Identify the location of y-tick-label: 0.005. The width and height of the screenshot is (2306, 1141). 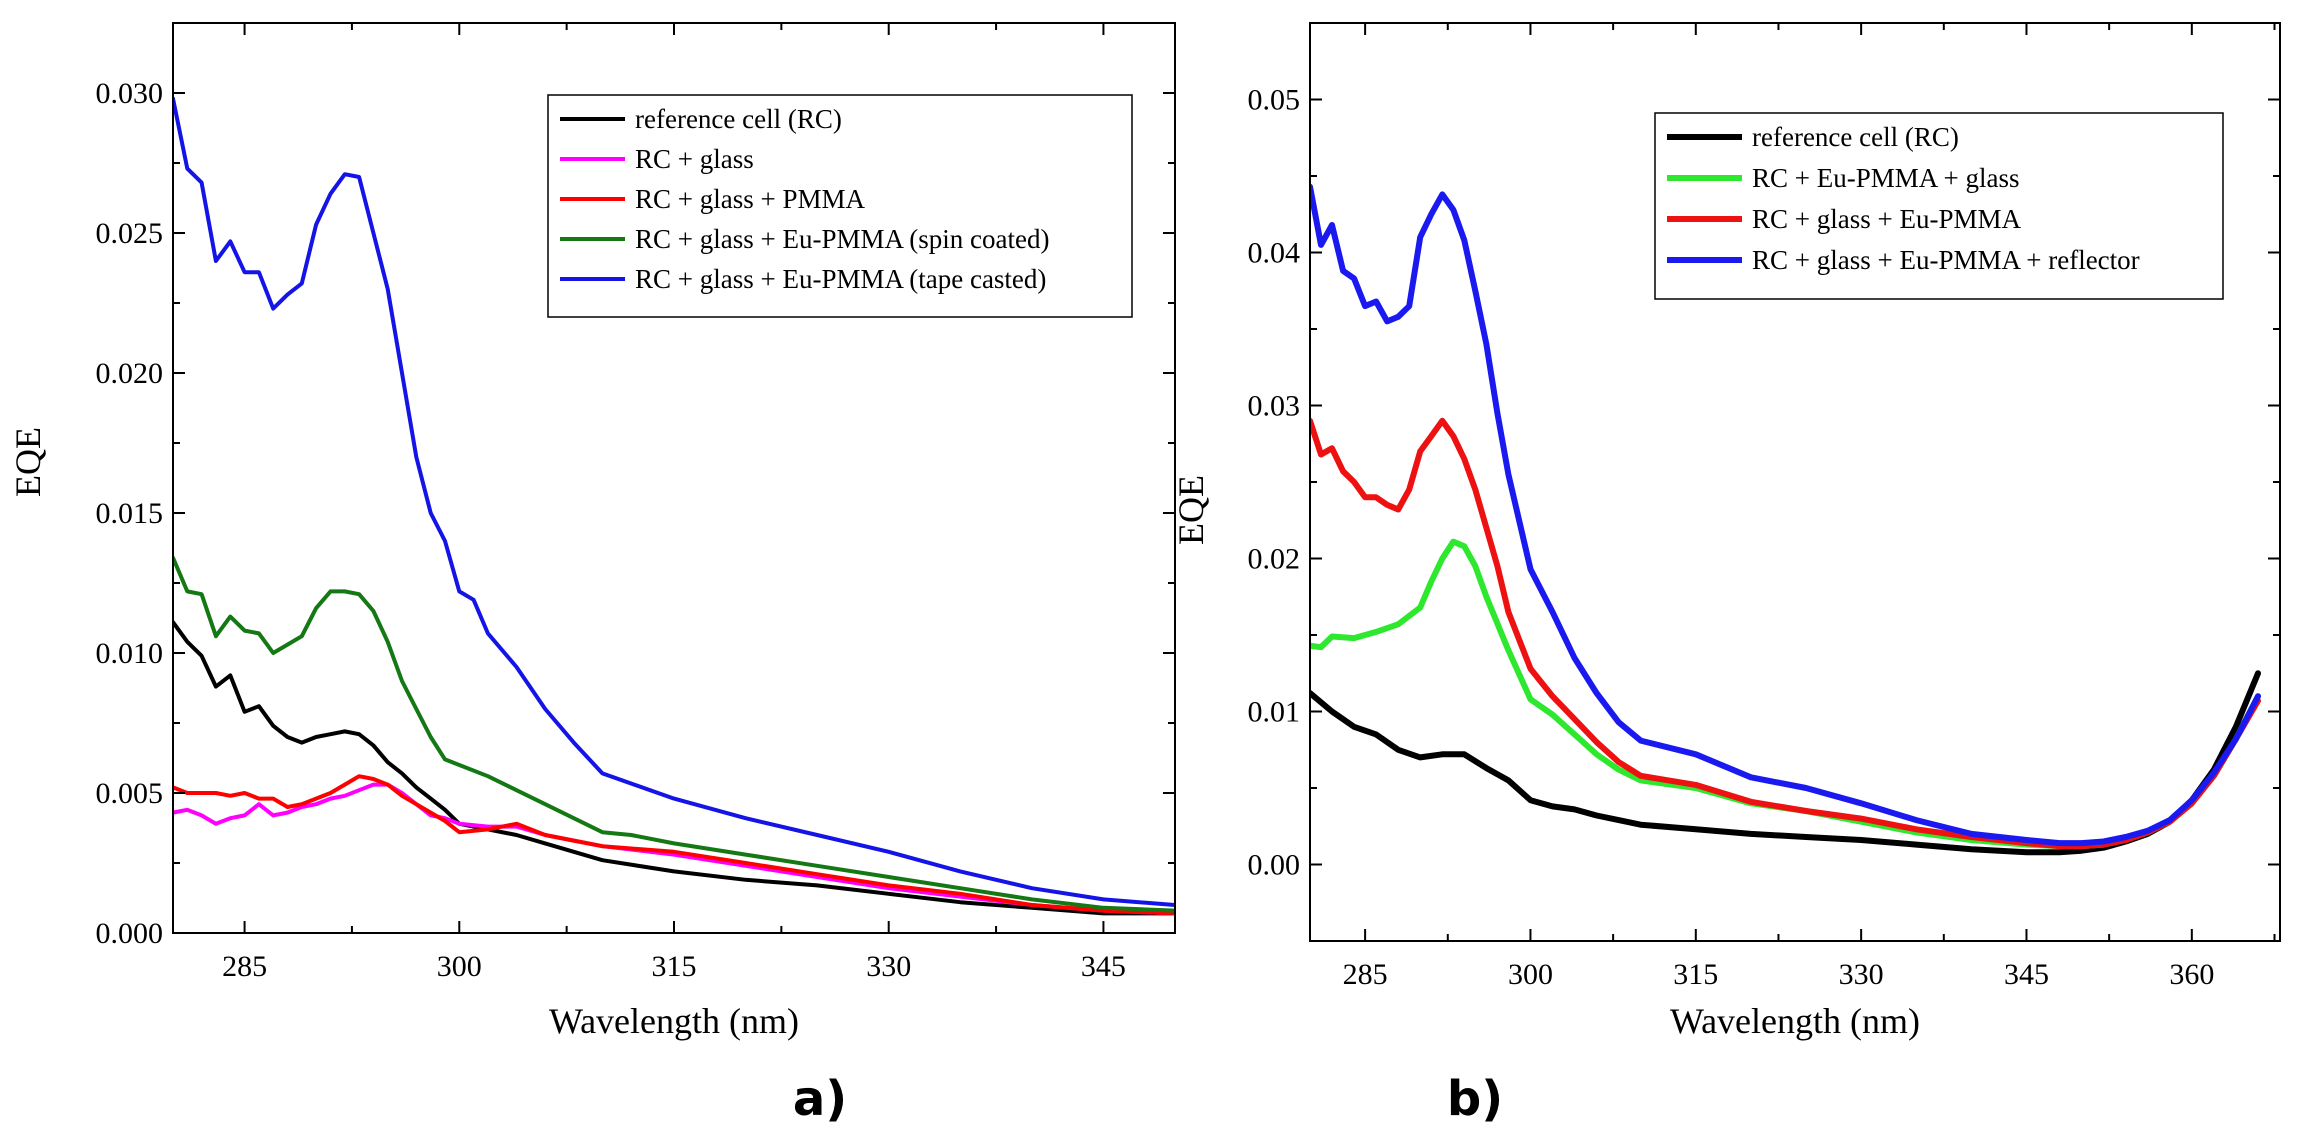
(130, 793).